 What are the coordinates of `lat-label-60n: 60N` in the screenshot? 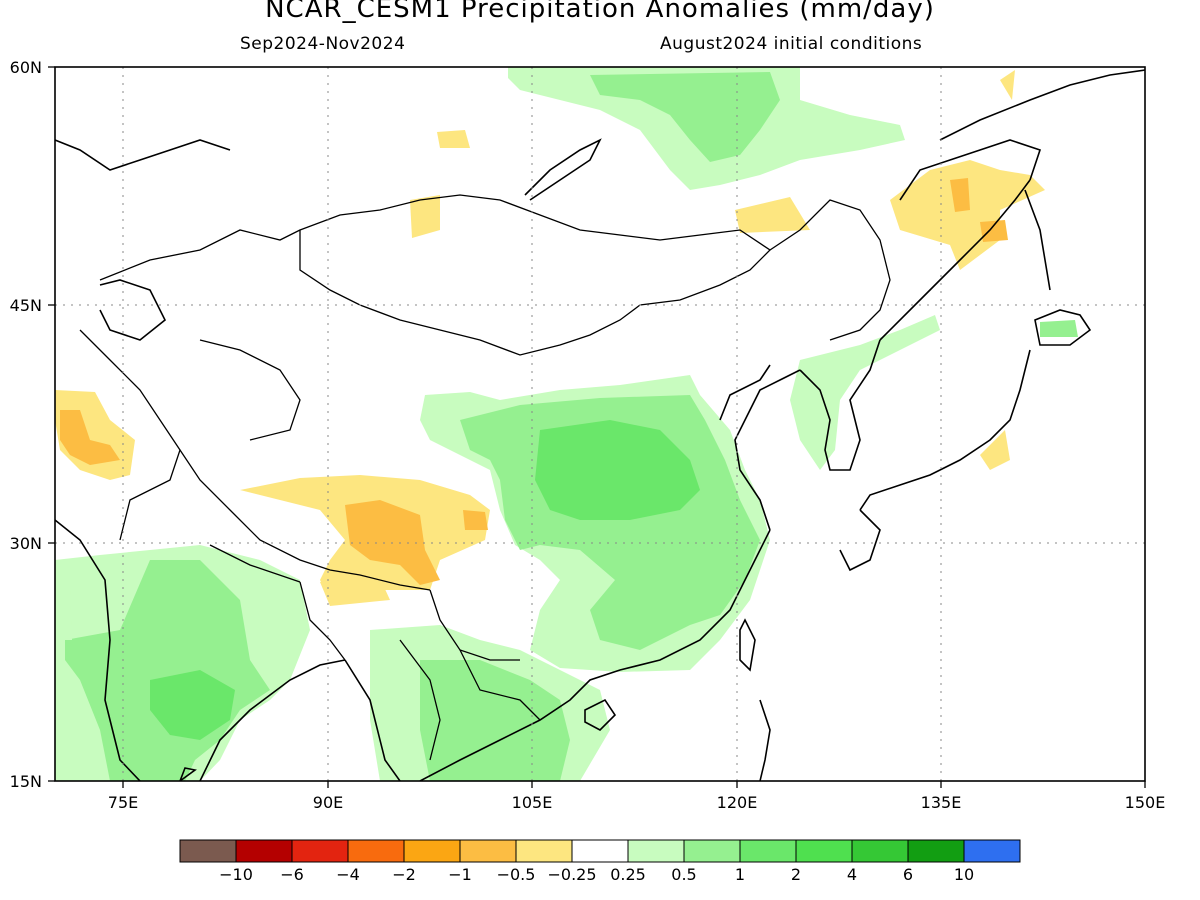 It's located at (26, 67).